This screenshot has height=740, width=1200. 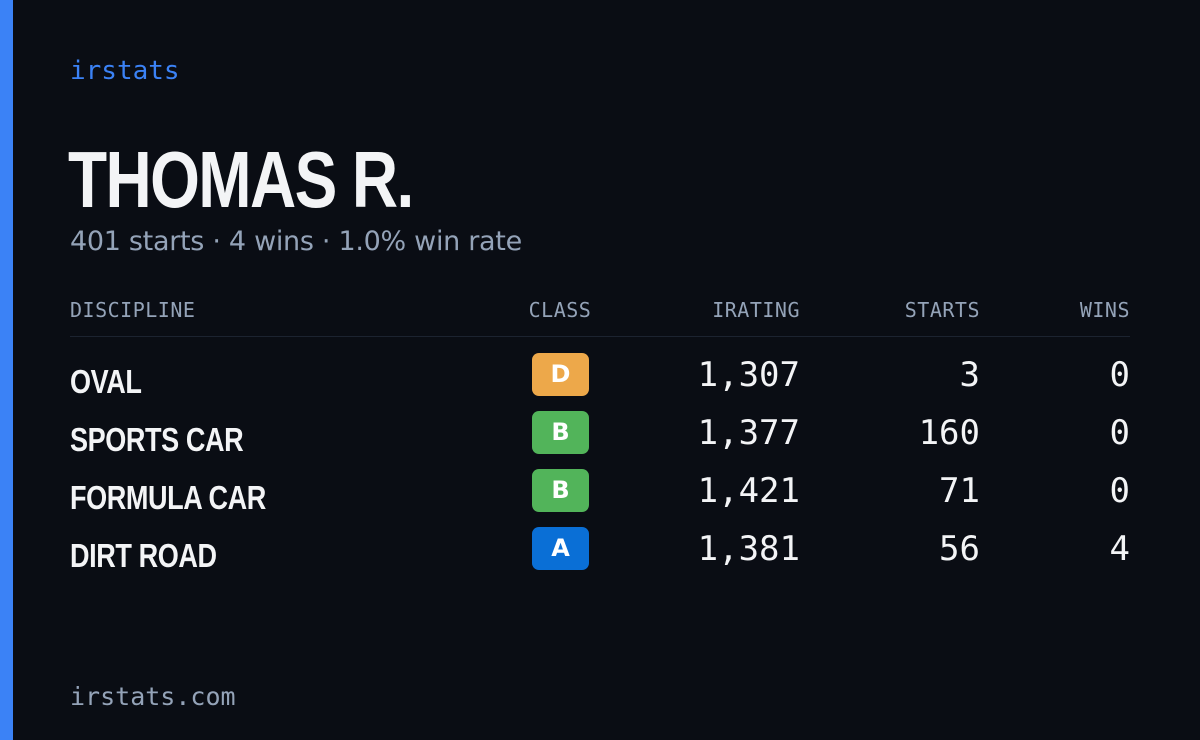 I want to click on irating-value: 1,421, so click(x=748, y=491).